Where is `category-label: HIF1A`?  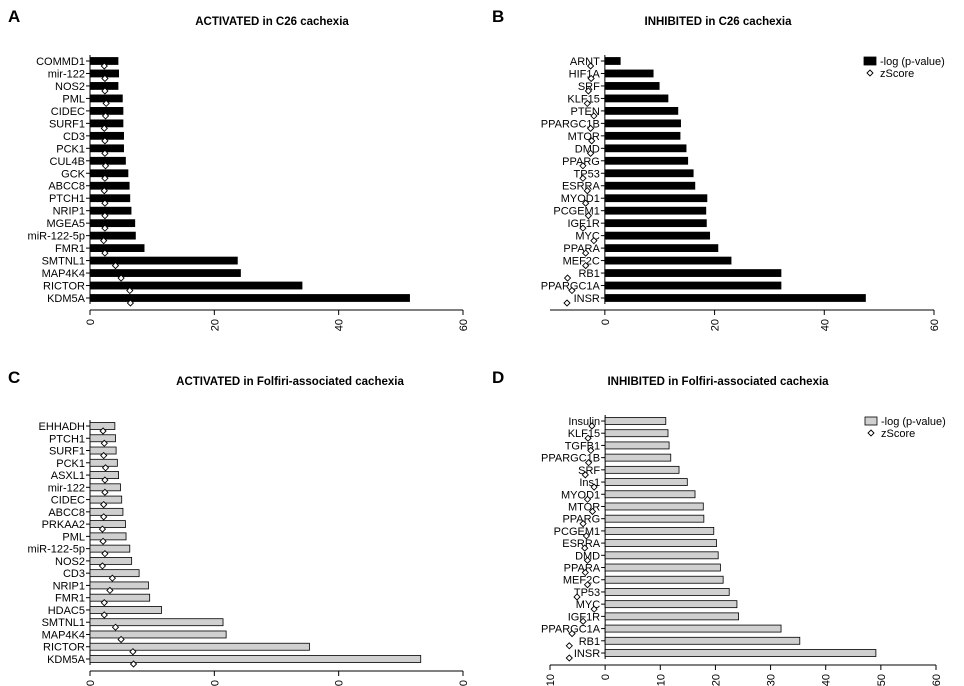
category-label: HIF1A is located at coordinates (585, 74).